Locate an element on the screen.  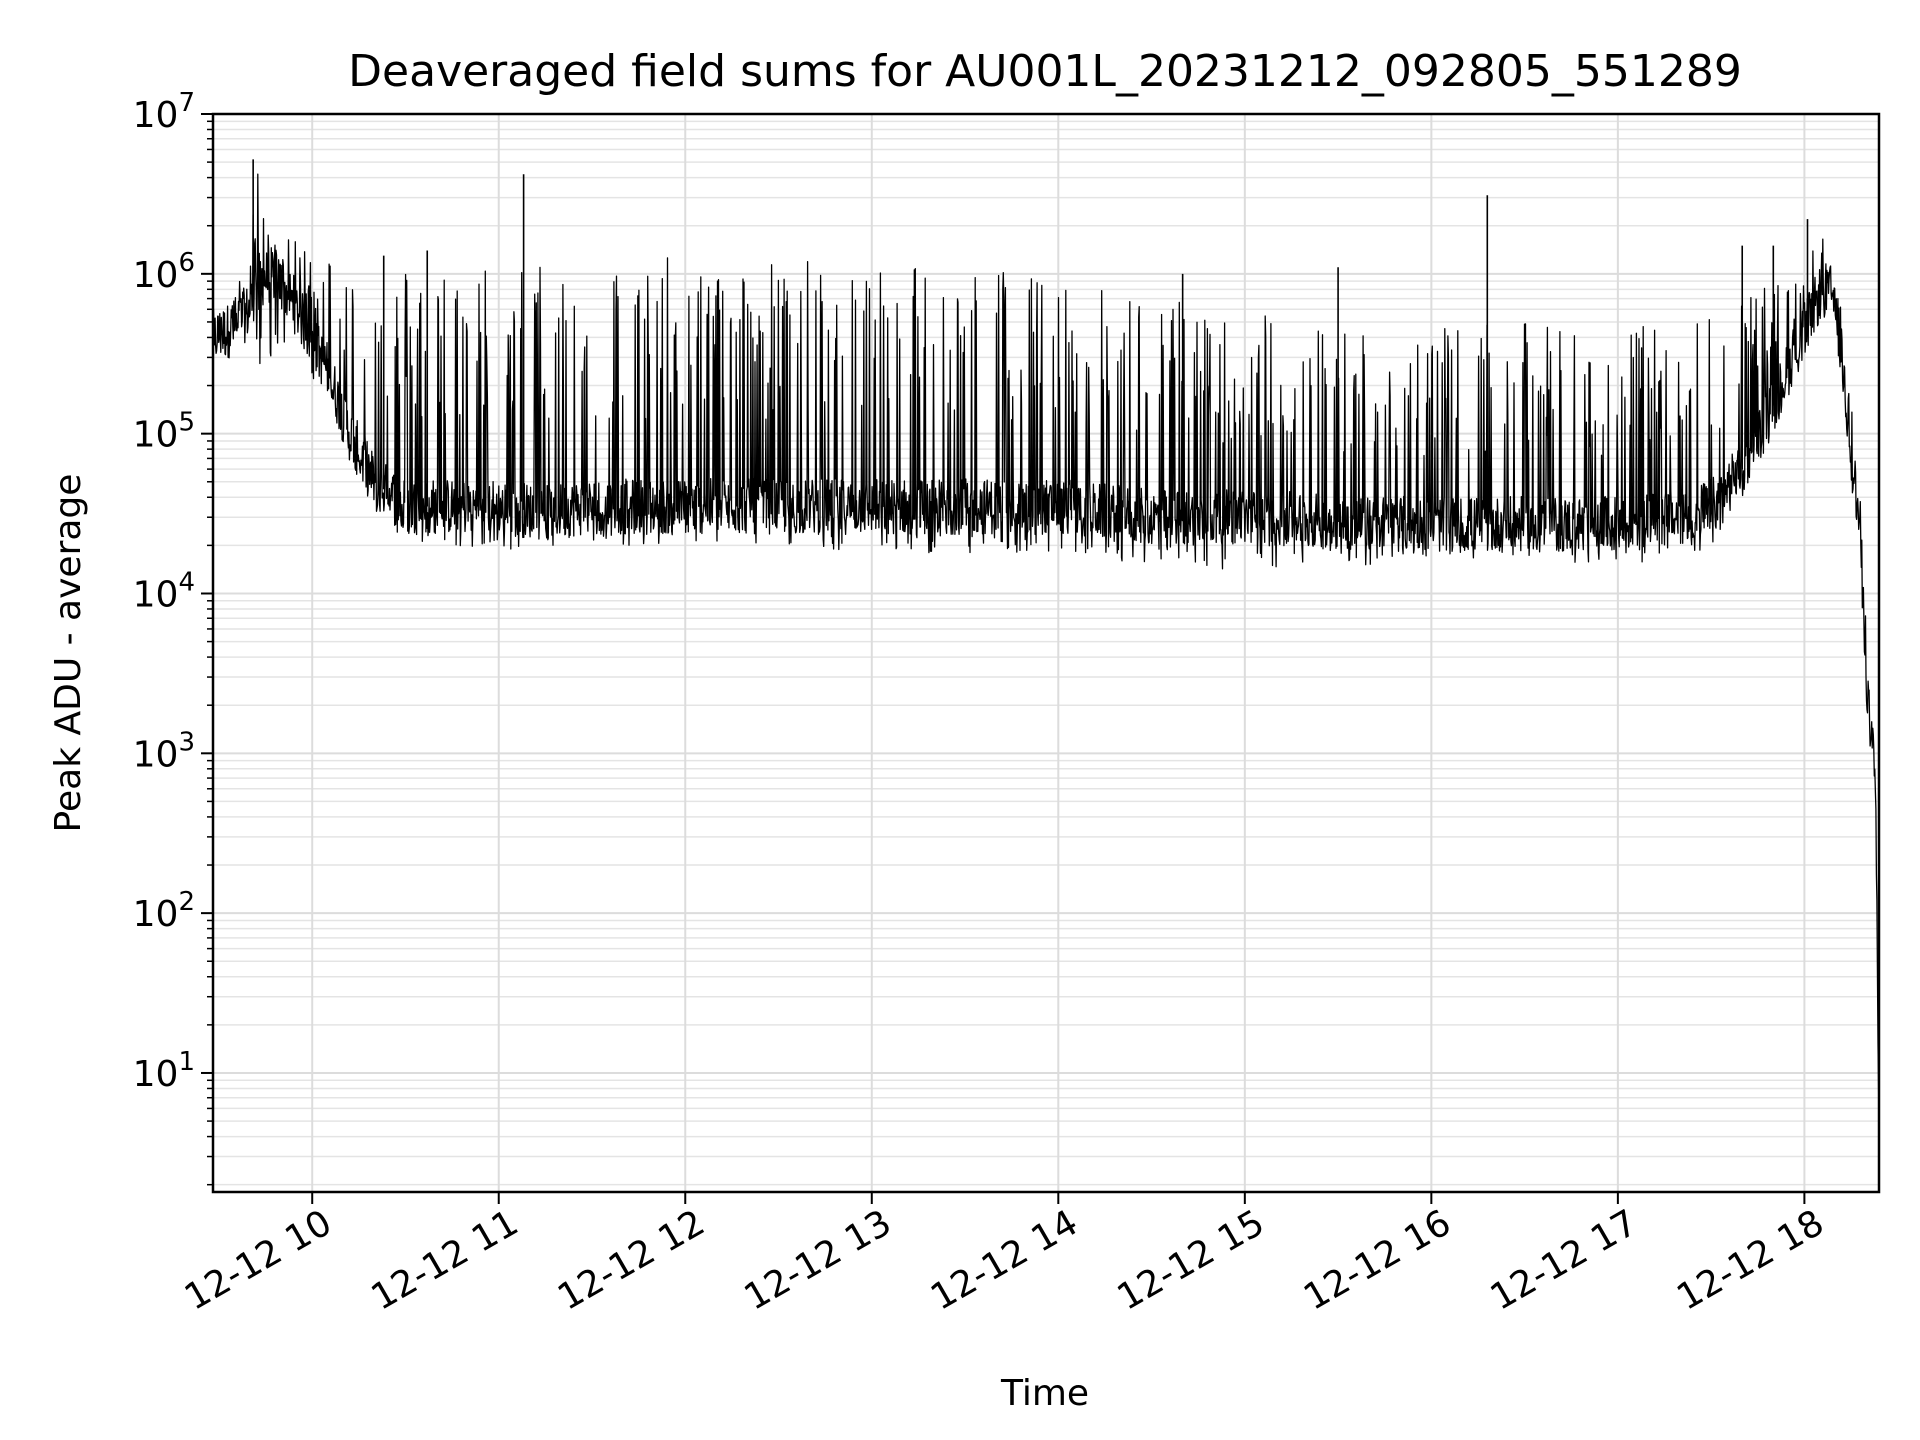
y-tick-label: 10⁴ is located at coordinates (164, 591).